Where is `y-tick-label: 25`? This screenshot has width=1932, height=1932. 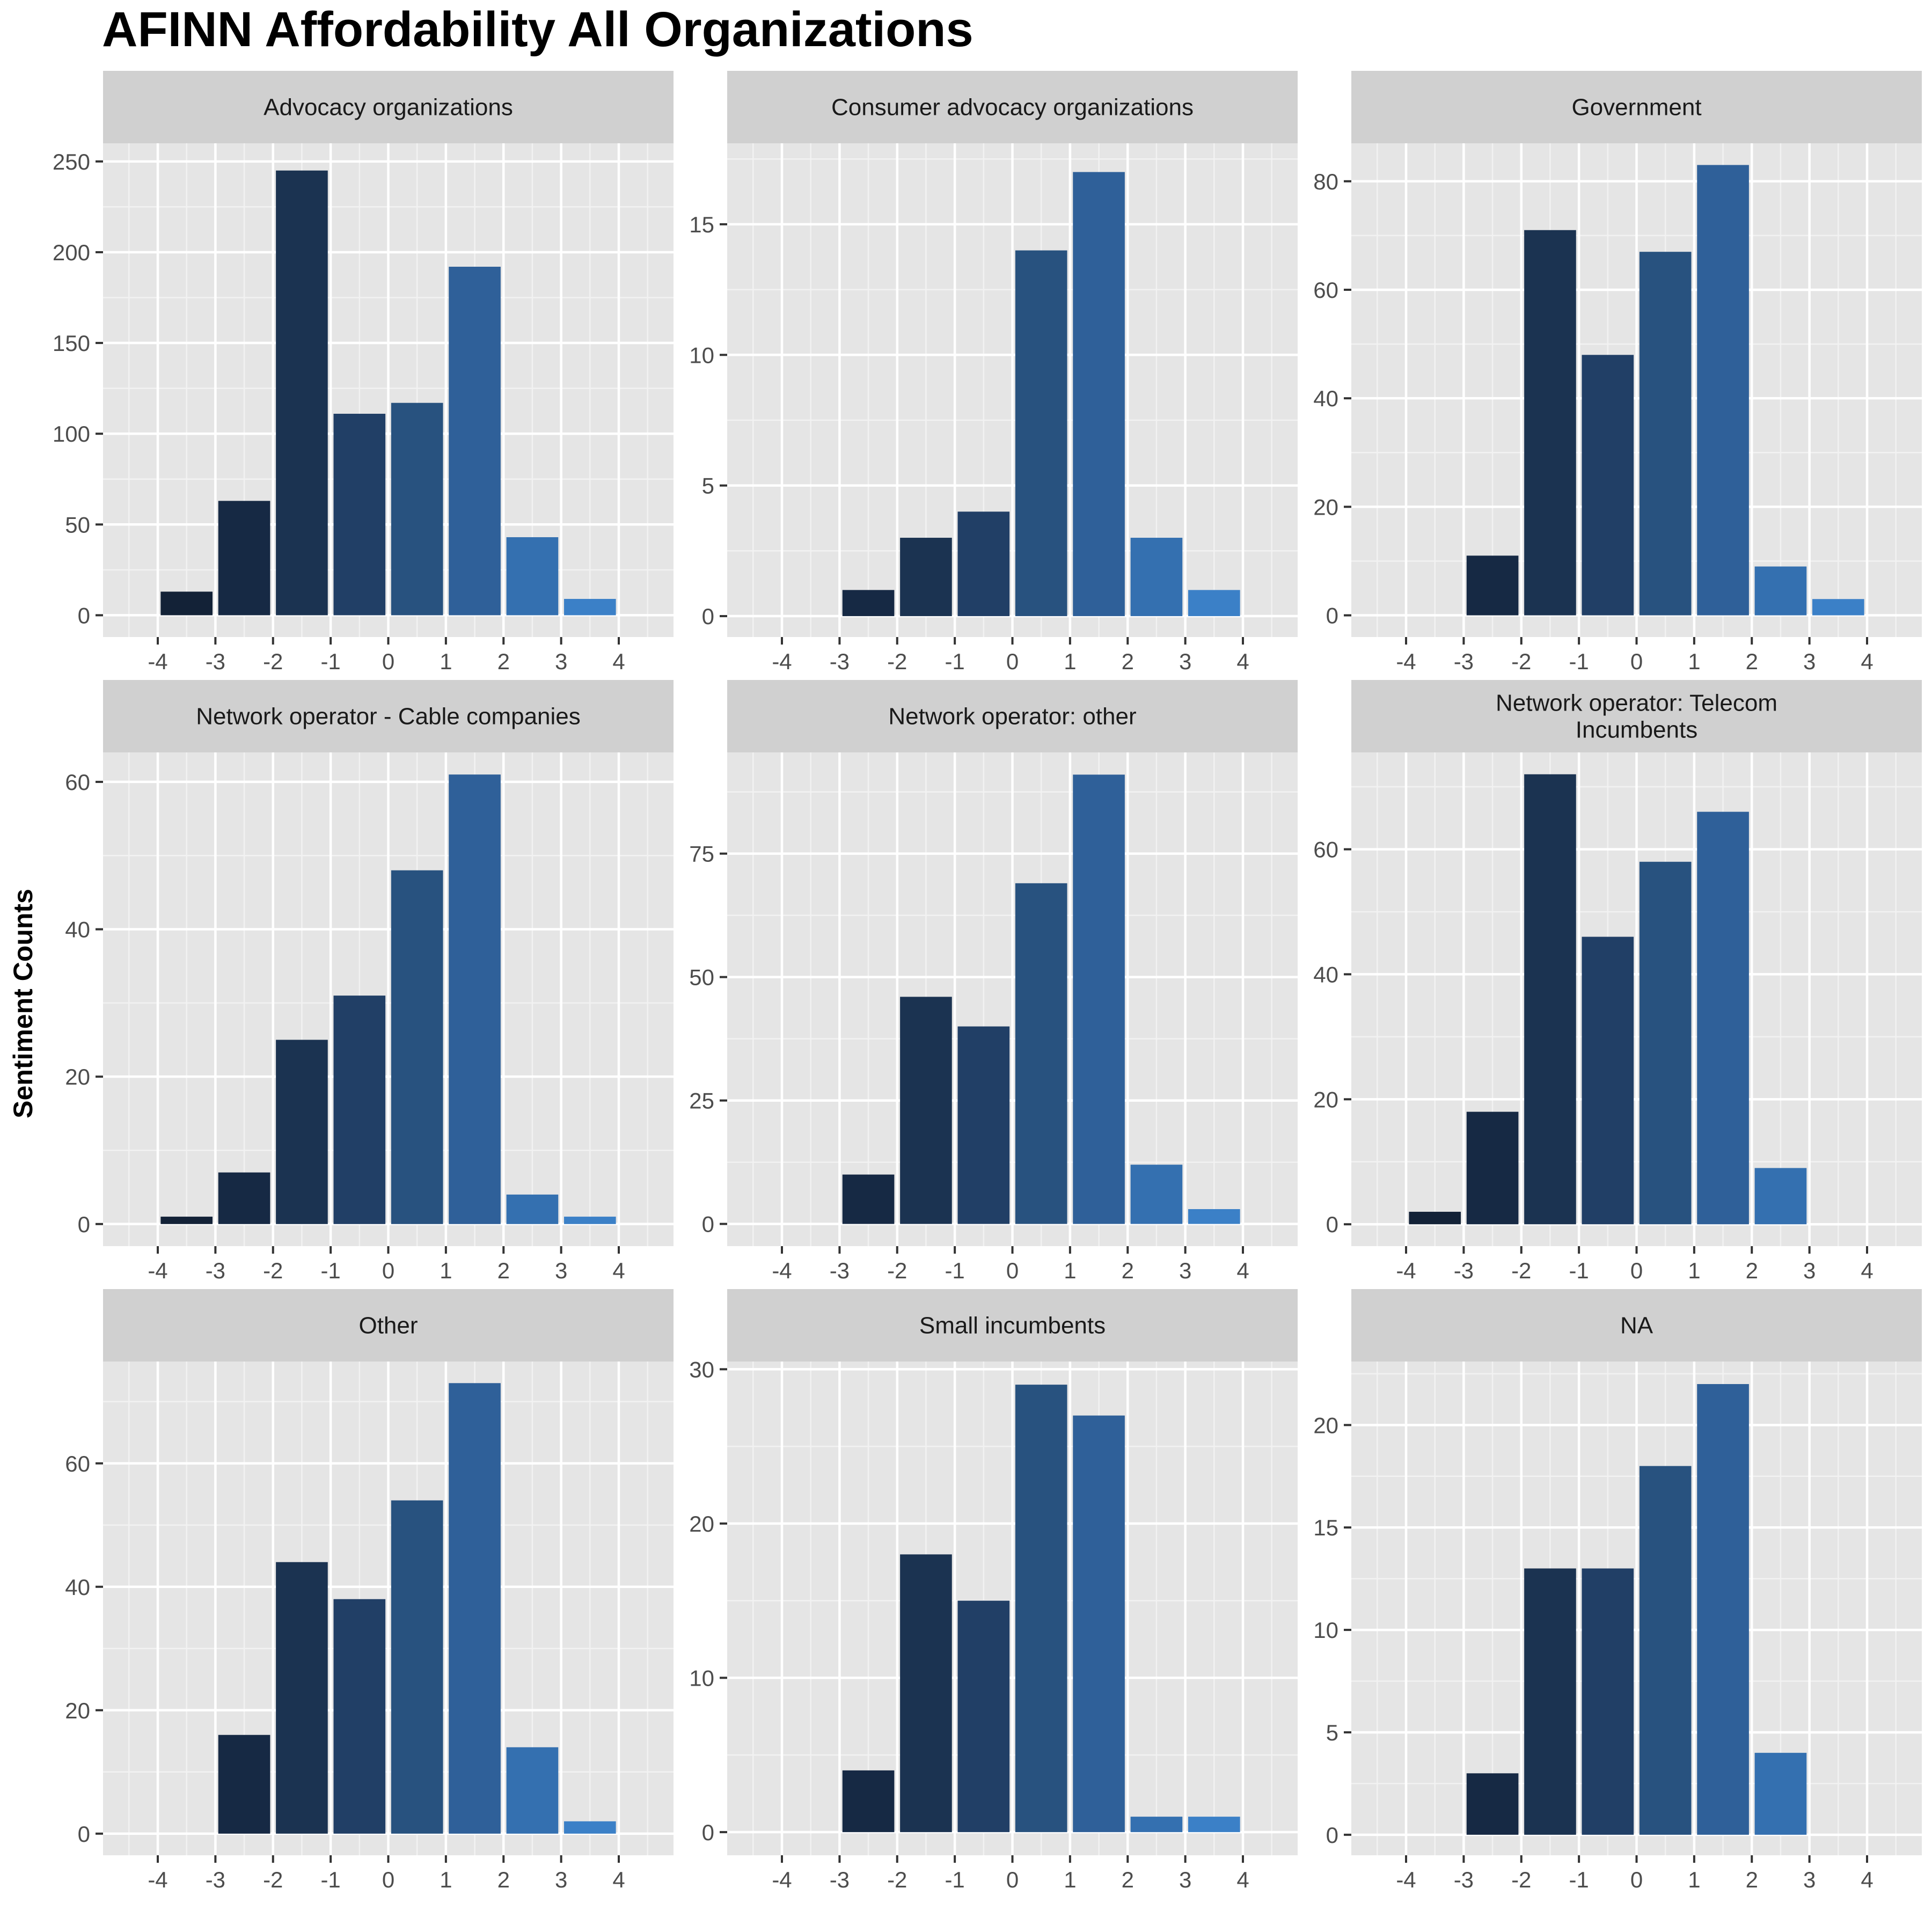 y-tick-label: 25 is located at coordinates (701, 1101).